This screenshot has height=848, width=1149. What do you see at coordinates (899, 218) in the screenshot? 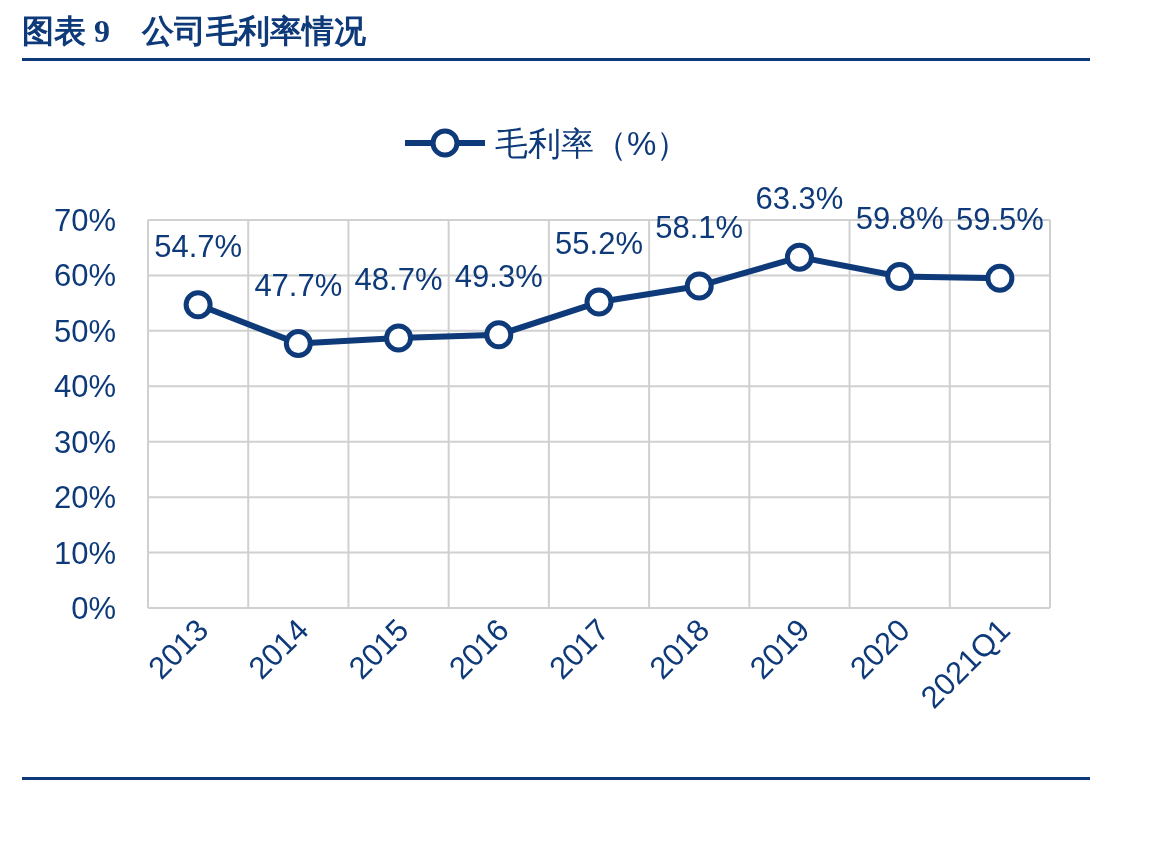
I see `data-label: 59.8%` at bounding box center [899, 218].